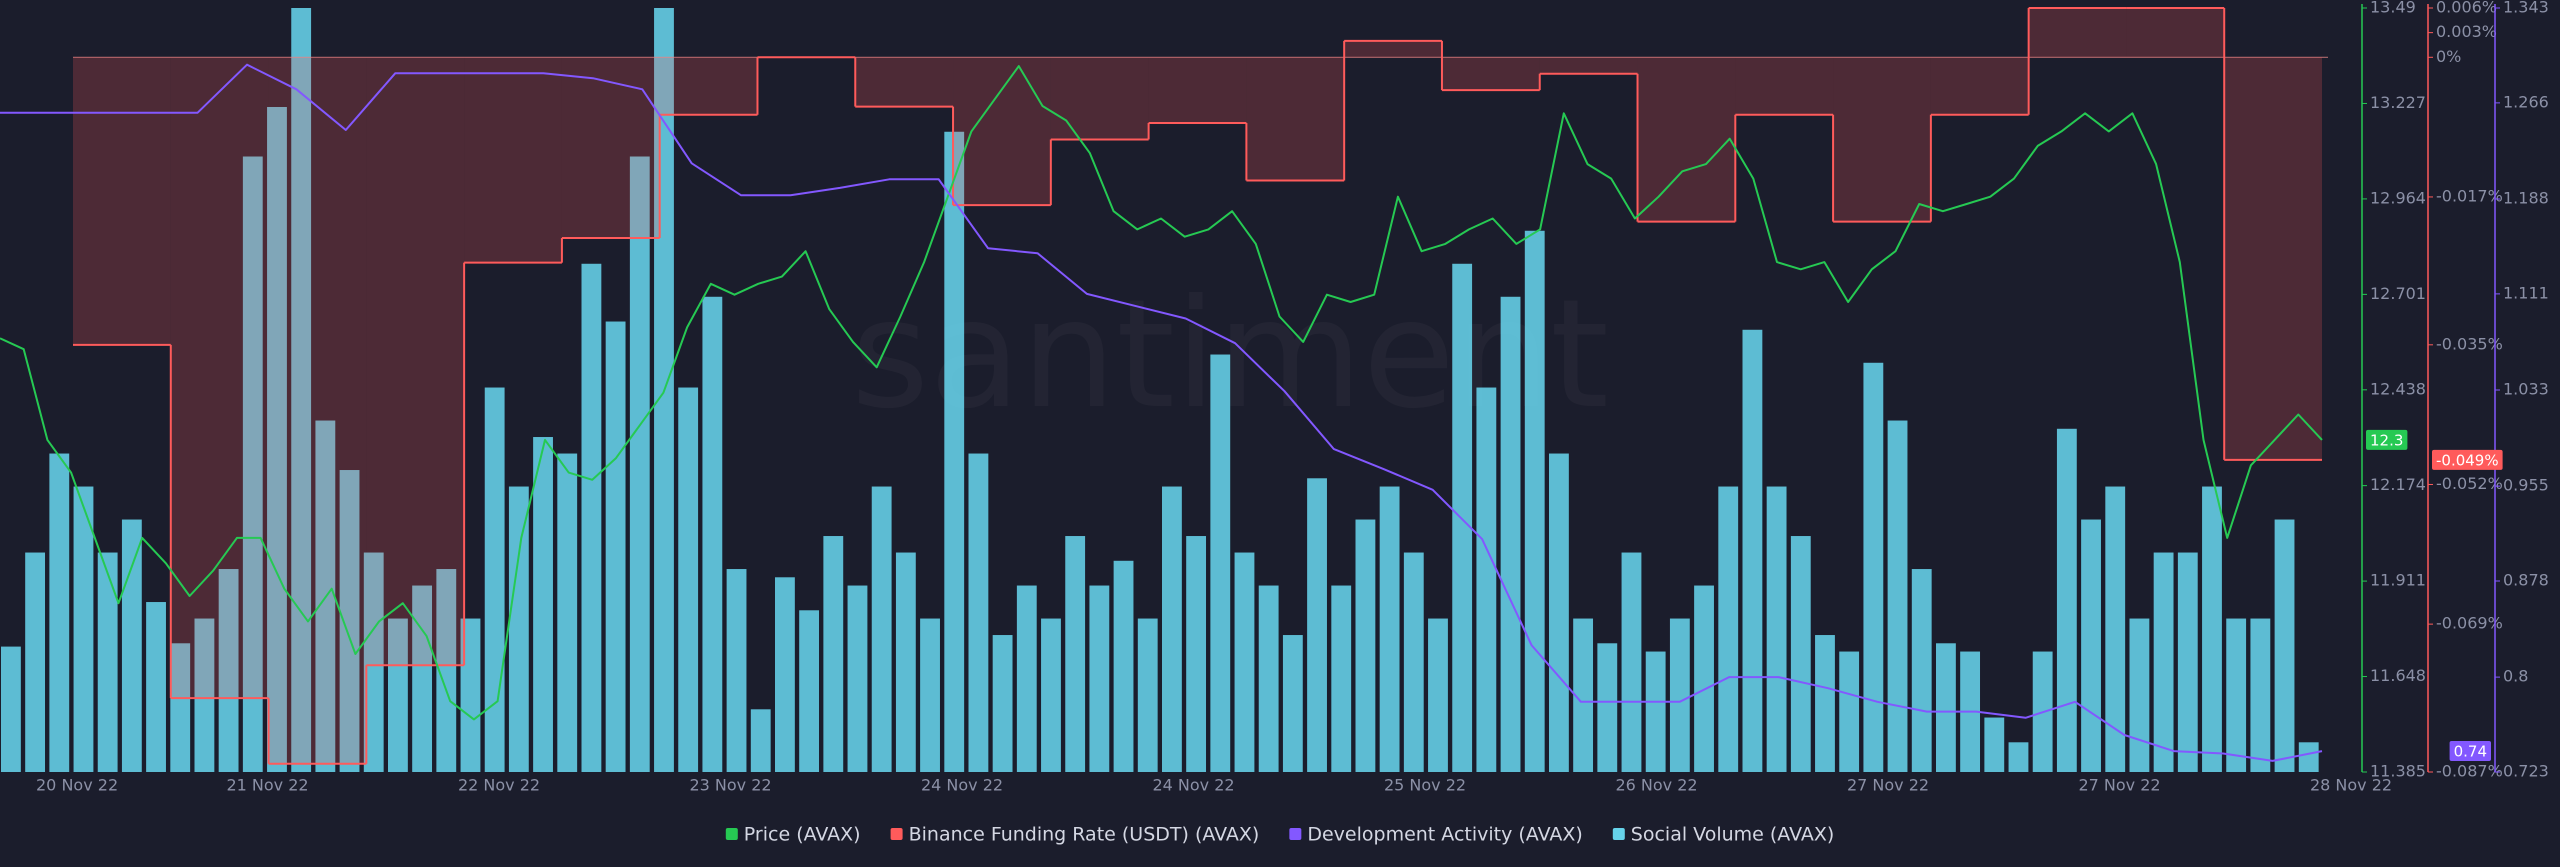 Image resolution: width=2560 pixels, height=867 pixels. I want to click on value-badge: -0.049%, so click(2467, 459).